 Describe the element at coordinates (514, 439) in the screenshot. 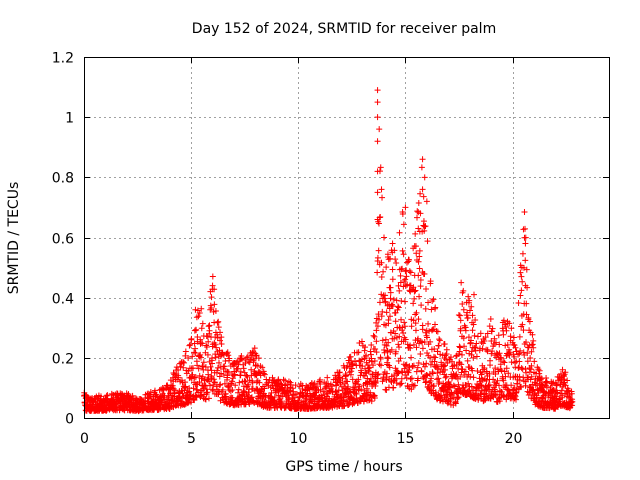

I see `x-tick-label: 20` at that location.